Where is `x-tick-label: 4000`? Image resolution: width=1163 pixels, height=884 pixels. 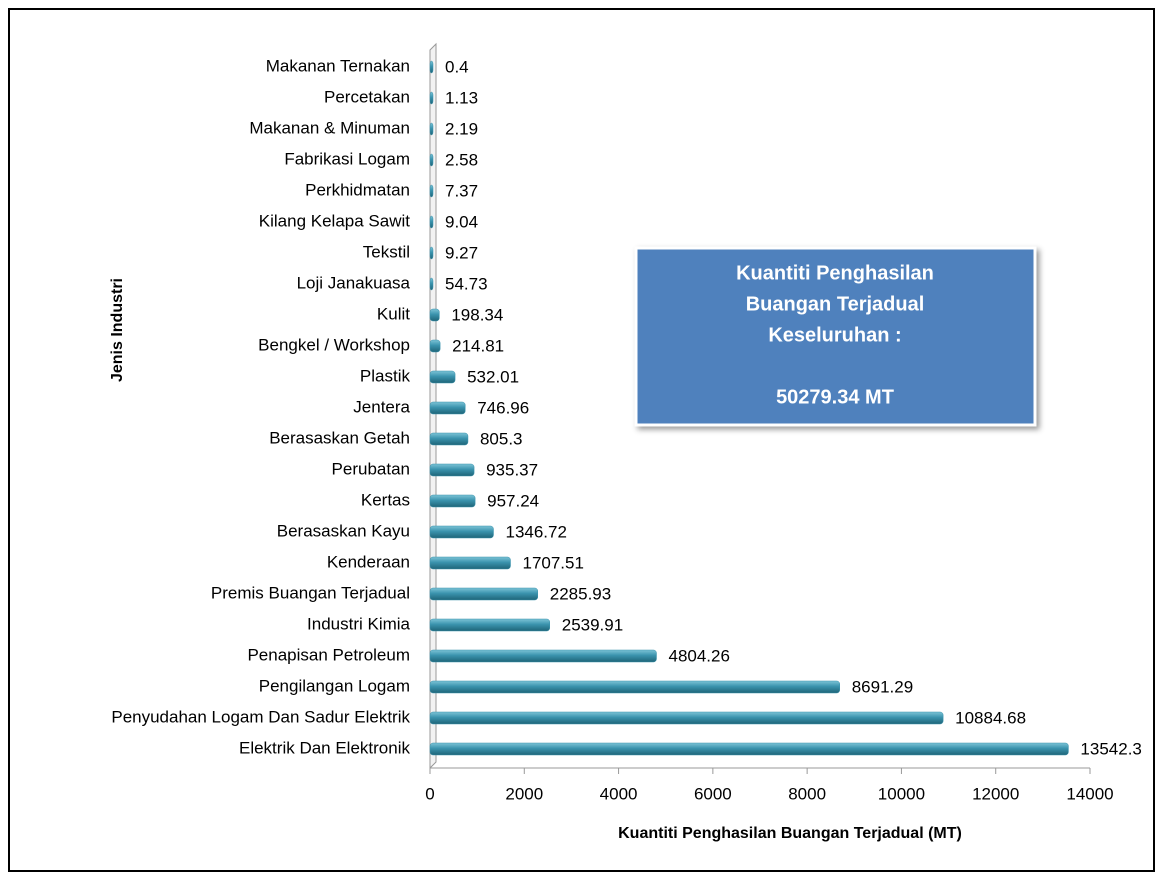
x-tick-label: 4000 is located at coordinates (619, 793).